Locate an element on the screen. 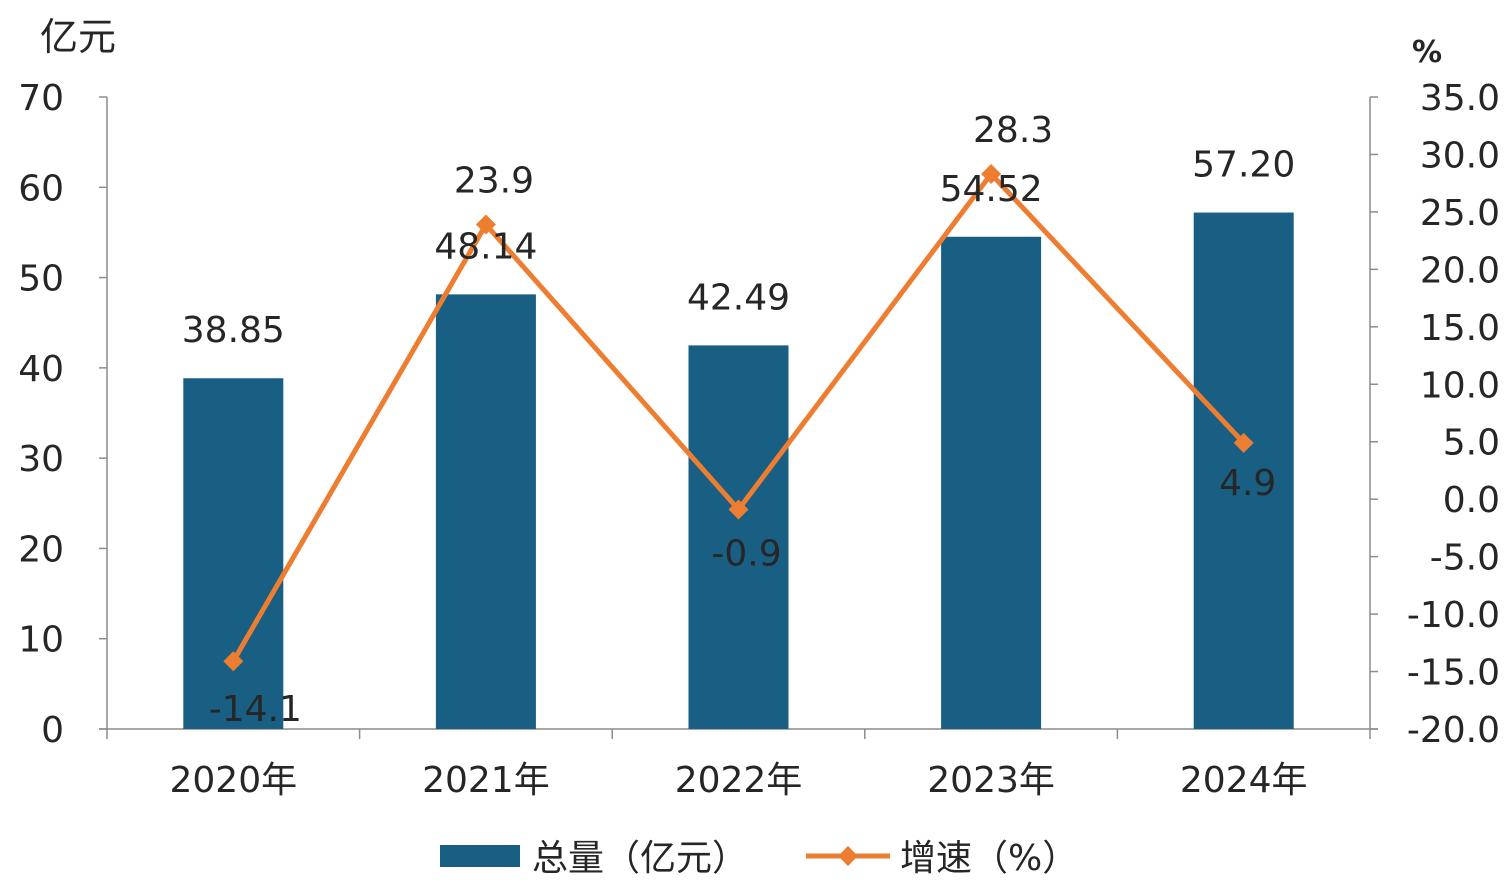 The image size is (1509, 885). x-tick-label: 2020年 is located at coordinates (233, 780).